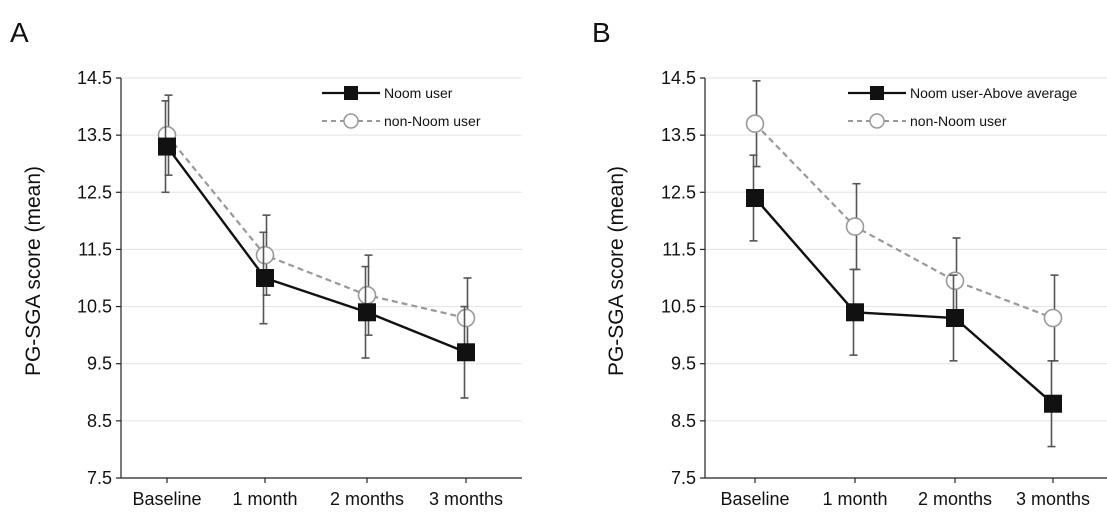  What do you see at coordinates (19, 32) in the screenshot?
I see `panel-label: A` at bounding box center [19, 32].